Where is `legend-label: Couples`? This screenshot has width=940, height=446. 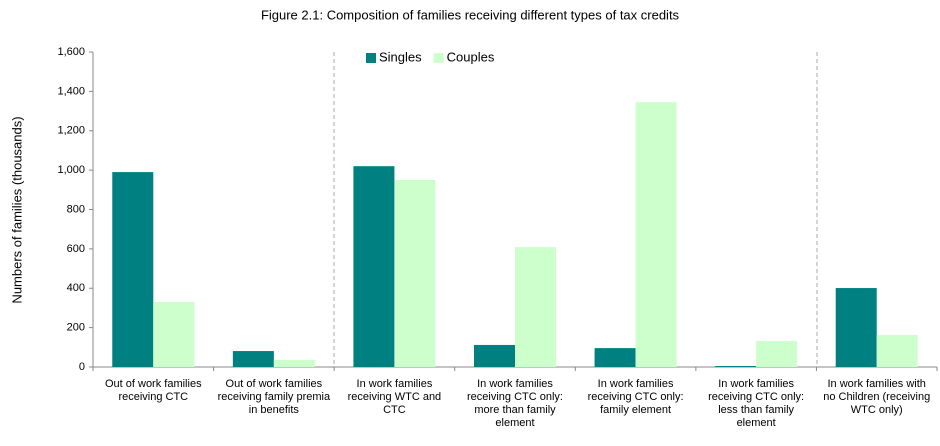 legend-label: Couples is located at coordinates (471, 56).